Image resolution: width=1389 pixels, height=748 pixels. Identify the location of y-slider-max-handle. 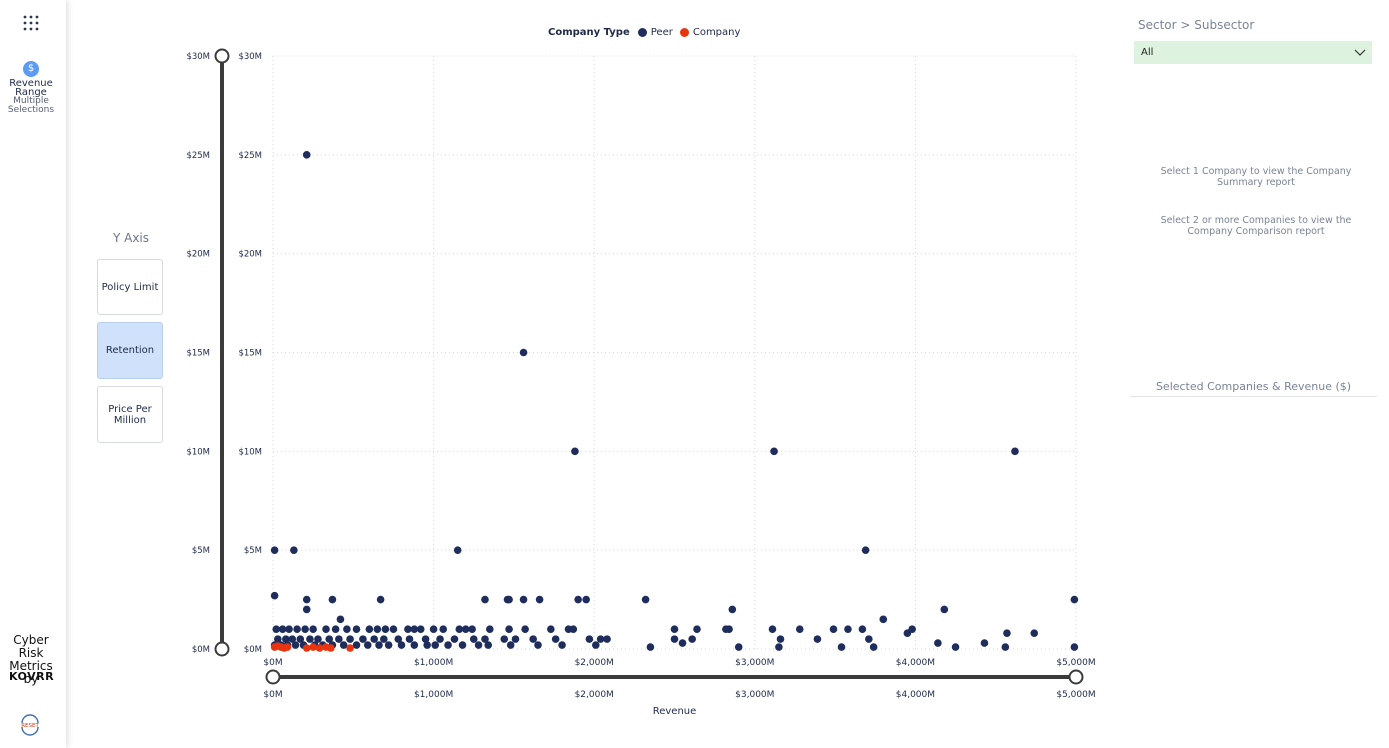
(222, 56).